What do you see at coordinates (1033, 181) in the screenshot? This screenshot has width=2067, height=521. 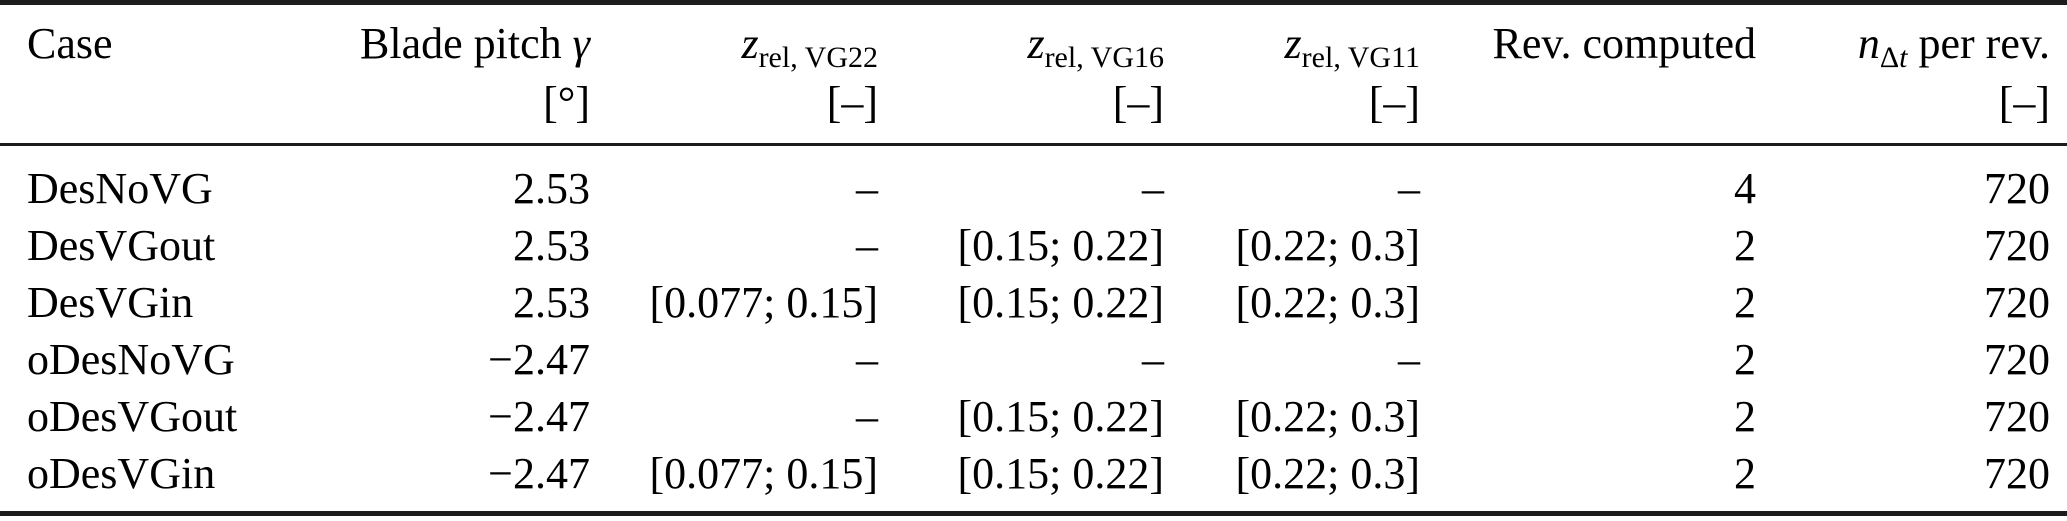 I see `table-row: DesNoVG 2.53 – – – 4 720` at bounding box center [1033, 181].